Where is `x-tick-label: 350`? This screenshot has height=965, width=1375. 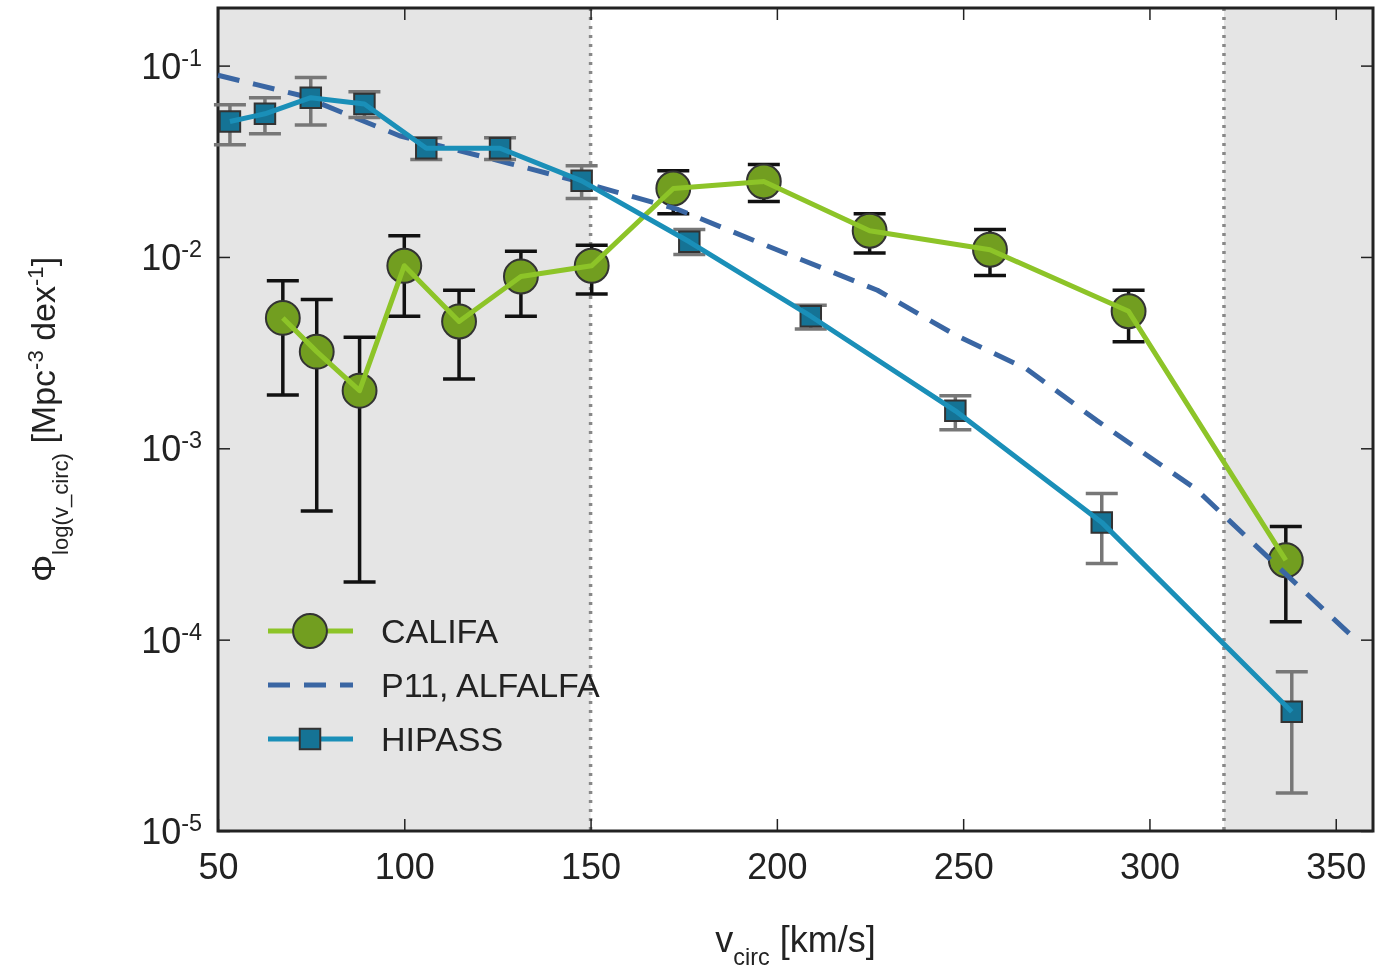
x-tick-label: 350 is located at coordinates (1336, 866).